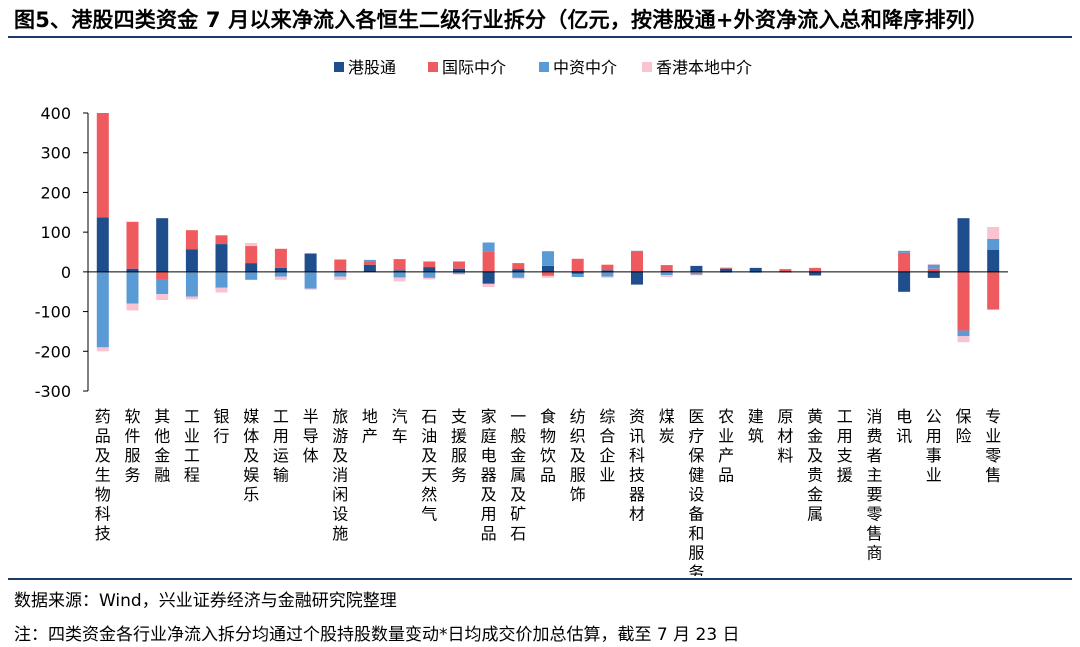 The height and width of the screenshot is (647, 1080). I want to click on y-tick-label: 200, so click(55, 192).